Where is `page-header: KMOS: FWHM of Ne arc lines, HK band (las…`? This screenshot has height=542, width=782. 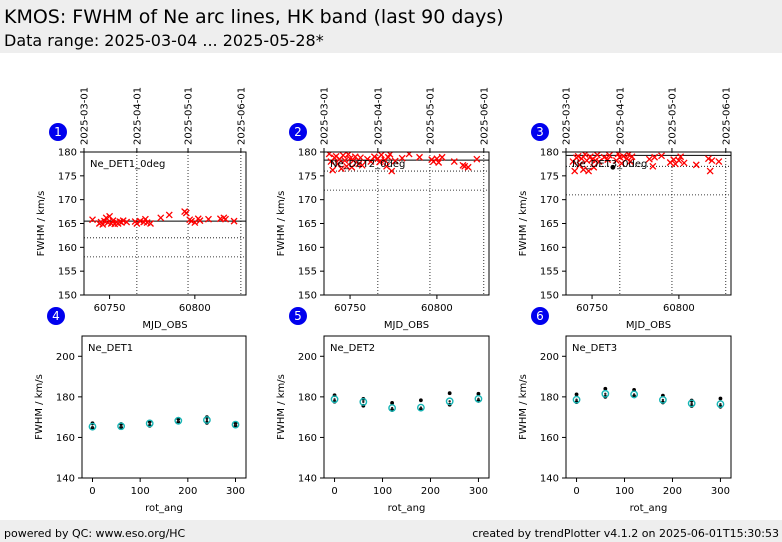 page-header: KMOS: FWHM of Ne arc lines, HK band (las… is located at coordinates (391, 26).